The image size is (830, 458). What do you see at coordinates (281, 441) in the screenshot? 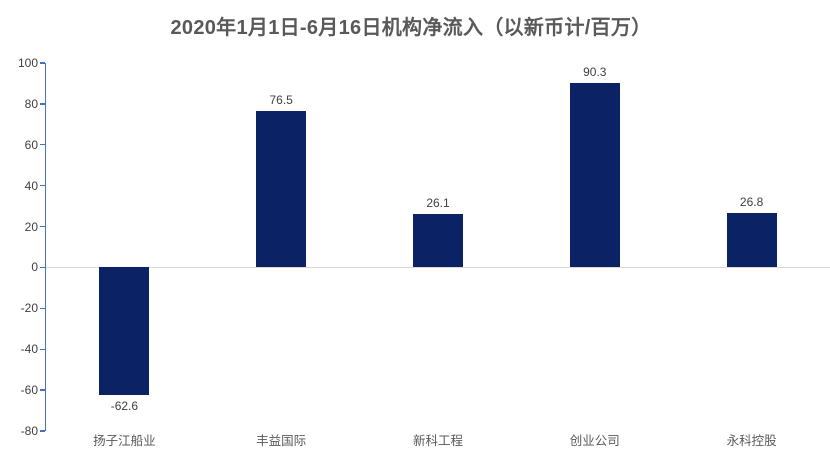
I see `category-label: 丰益国际` at bounding box center [281, 441].